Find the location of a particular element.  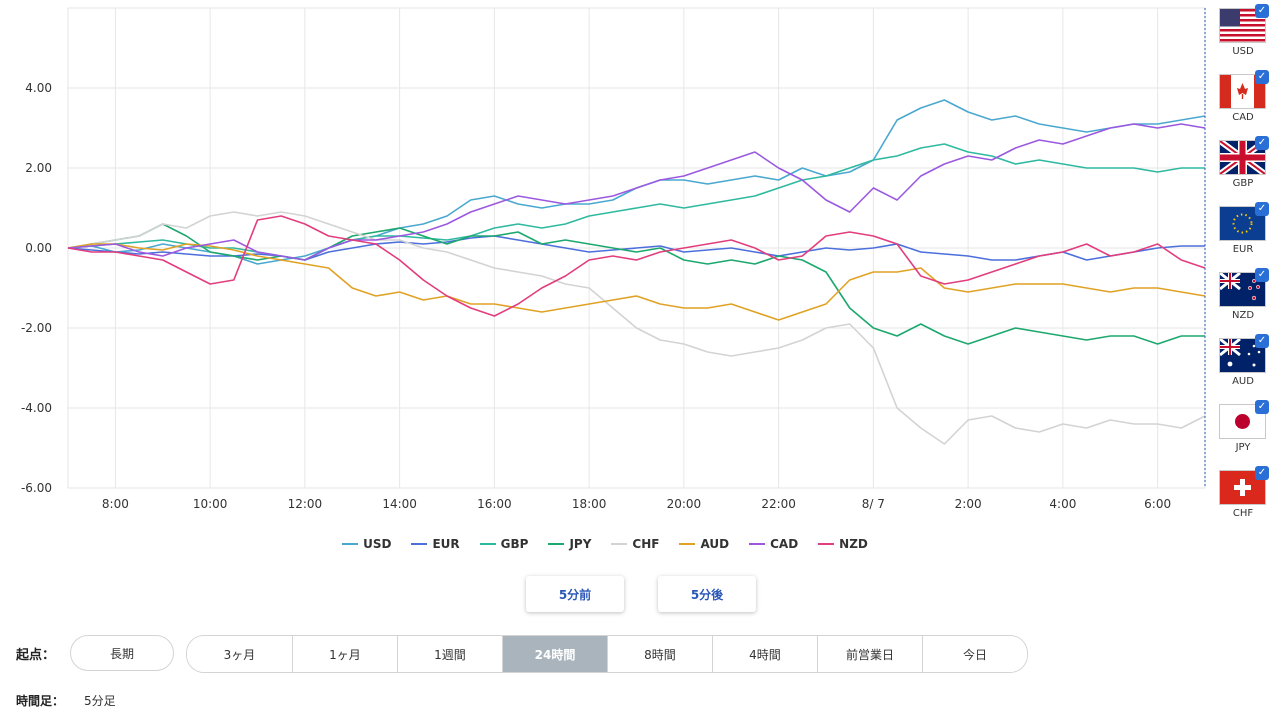

range-button: 1週間 is located at coordinates (449, 654).